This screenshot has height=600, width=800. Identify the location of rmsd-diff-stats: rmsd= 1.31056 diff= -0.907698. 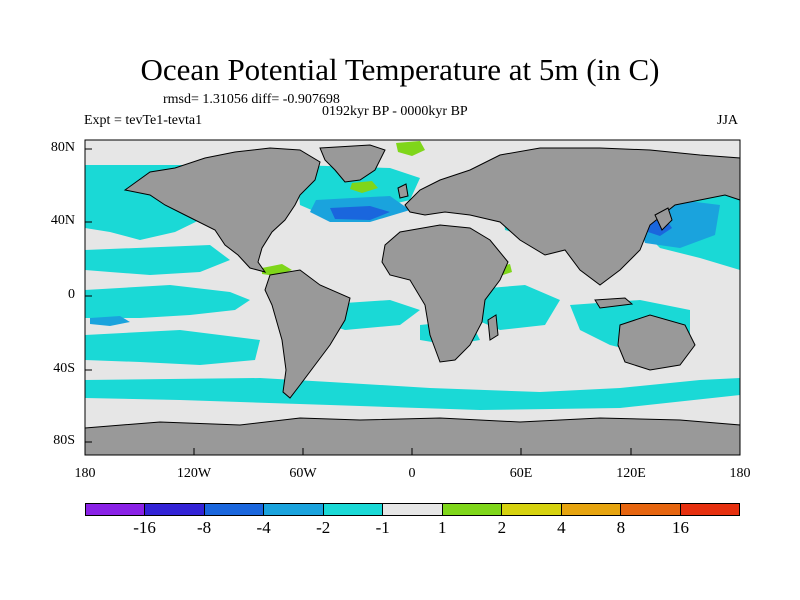
(251, 99).